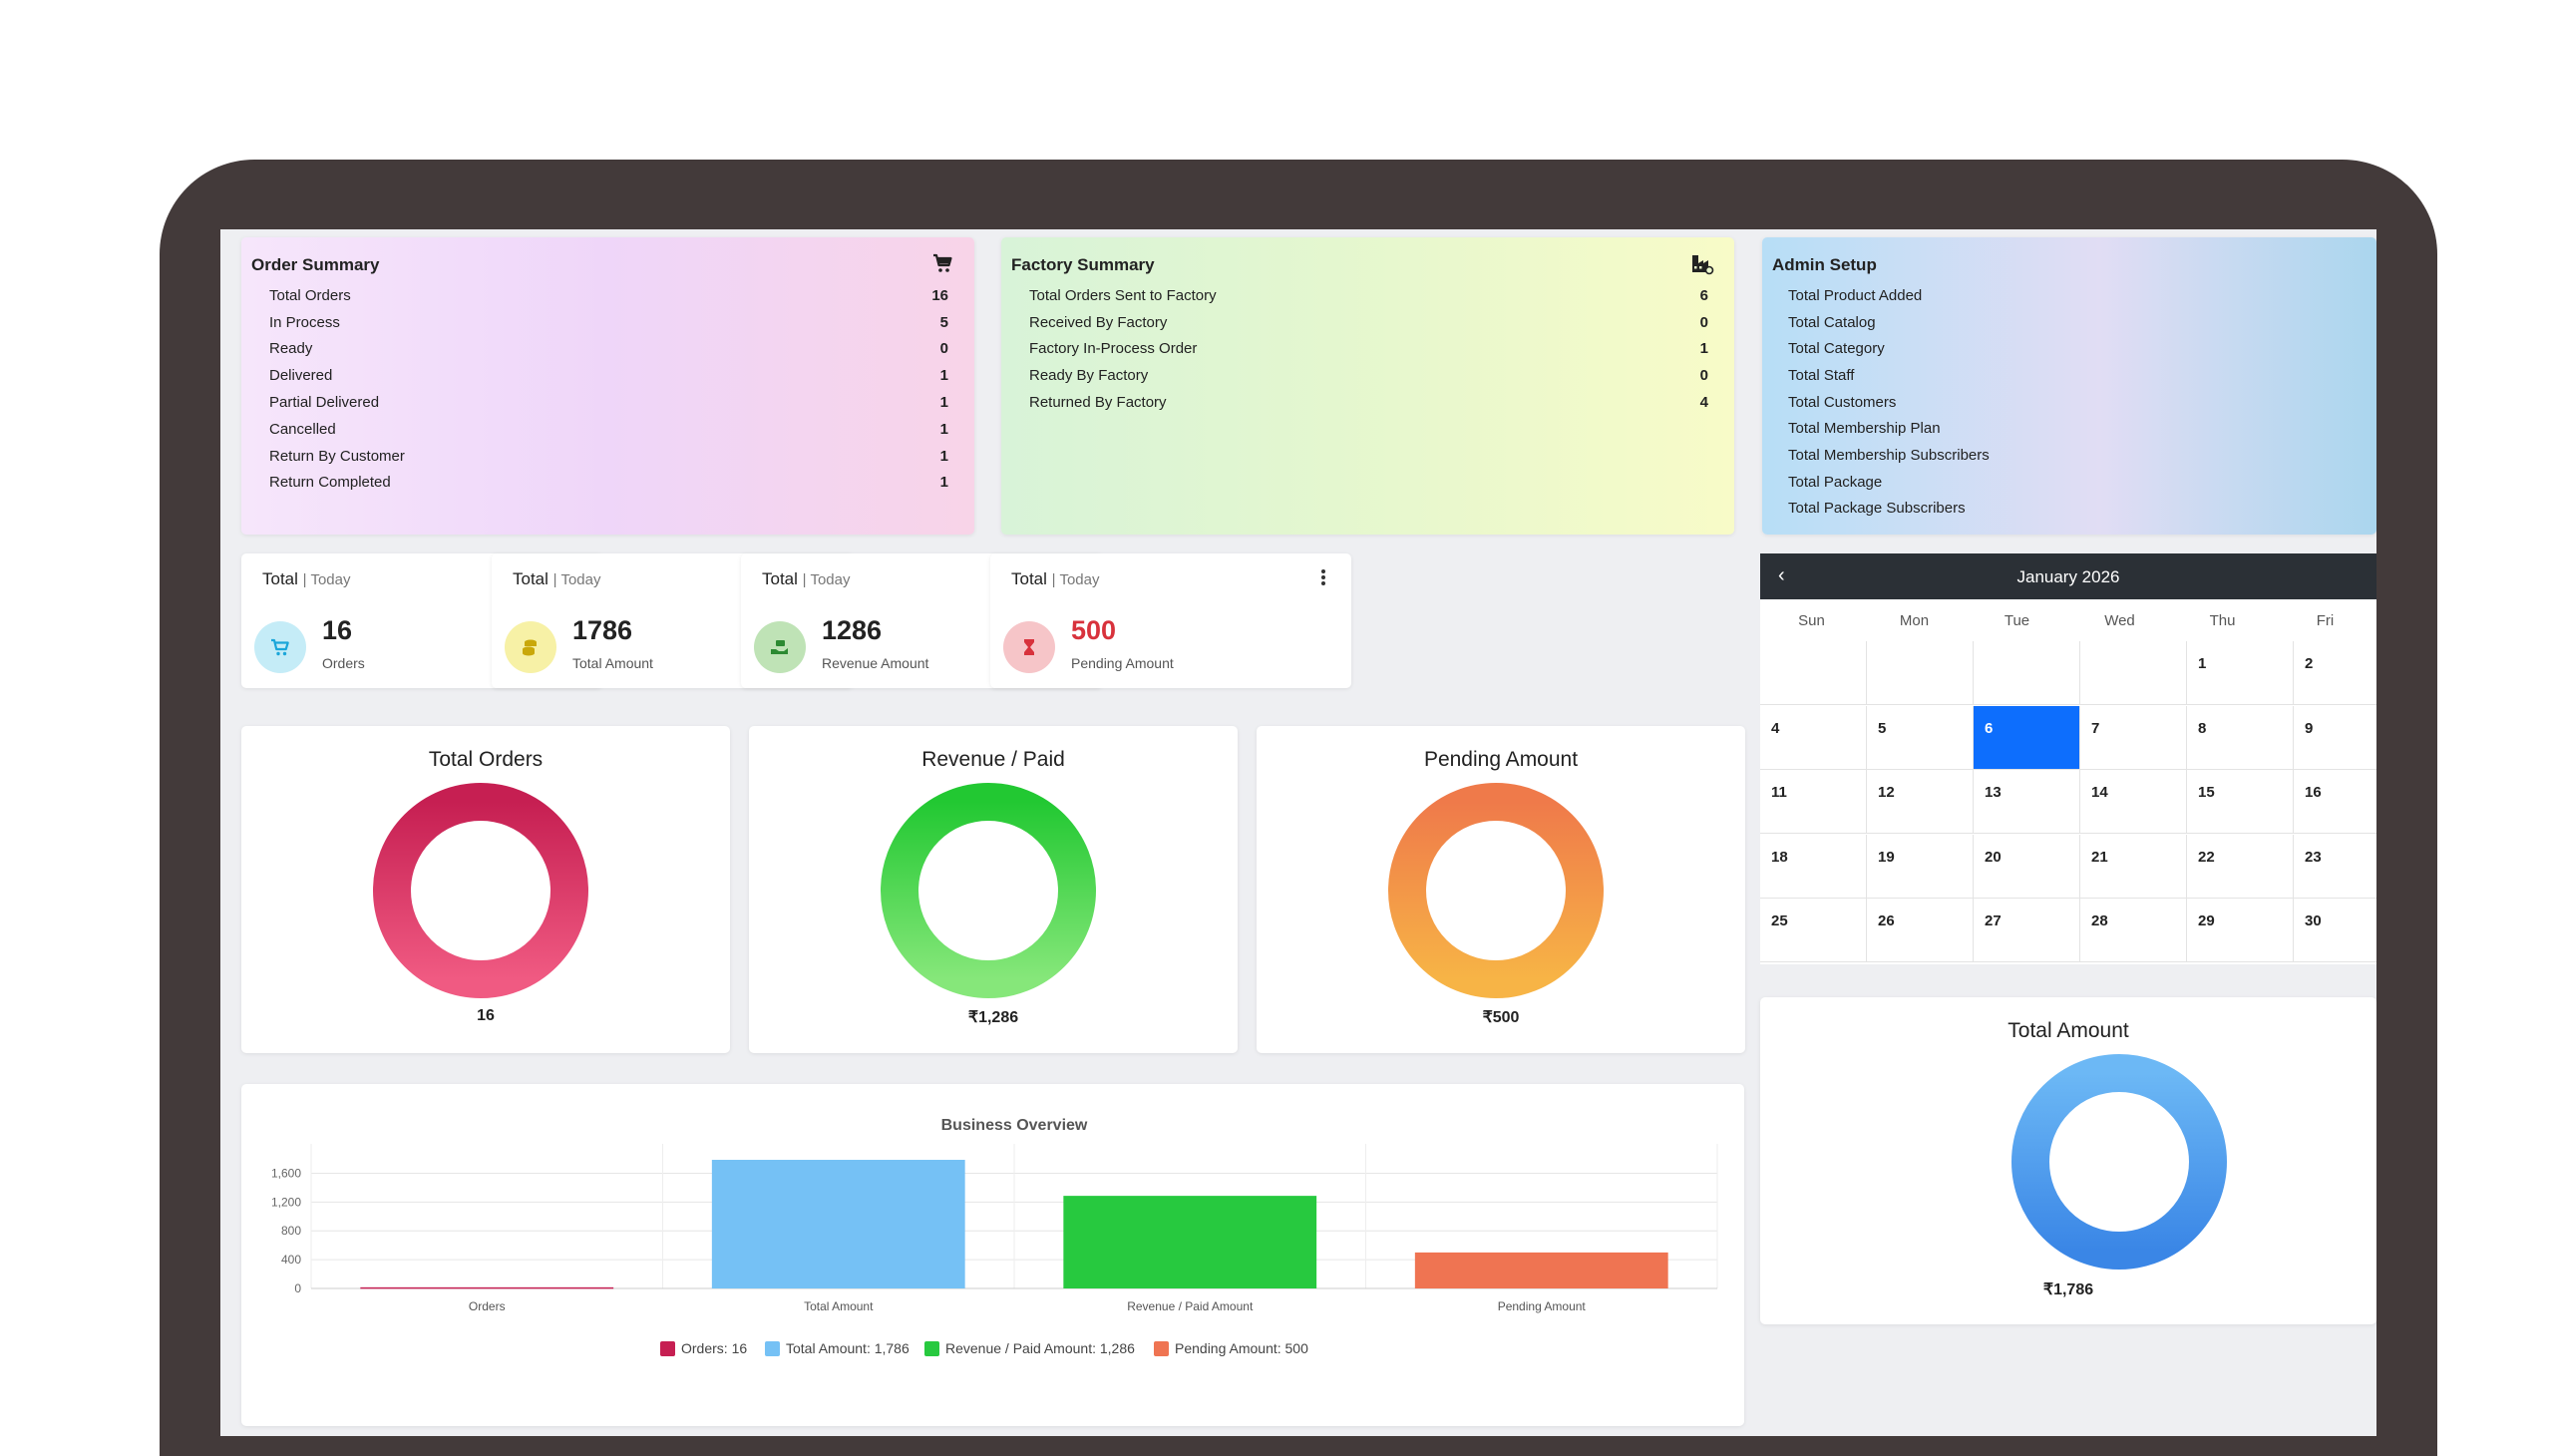  Describe the element at coordinates (2241, 673) in the screenshot. I see `calendar-day: 1` at that location.